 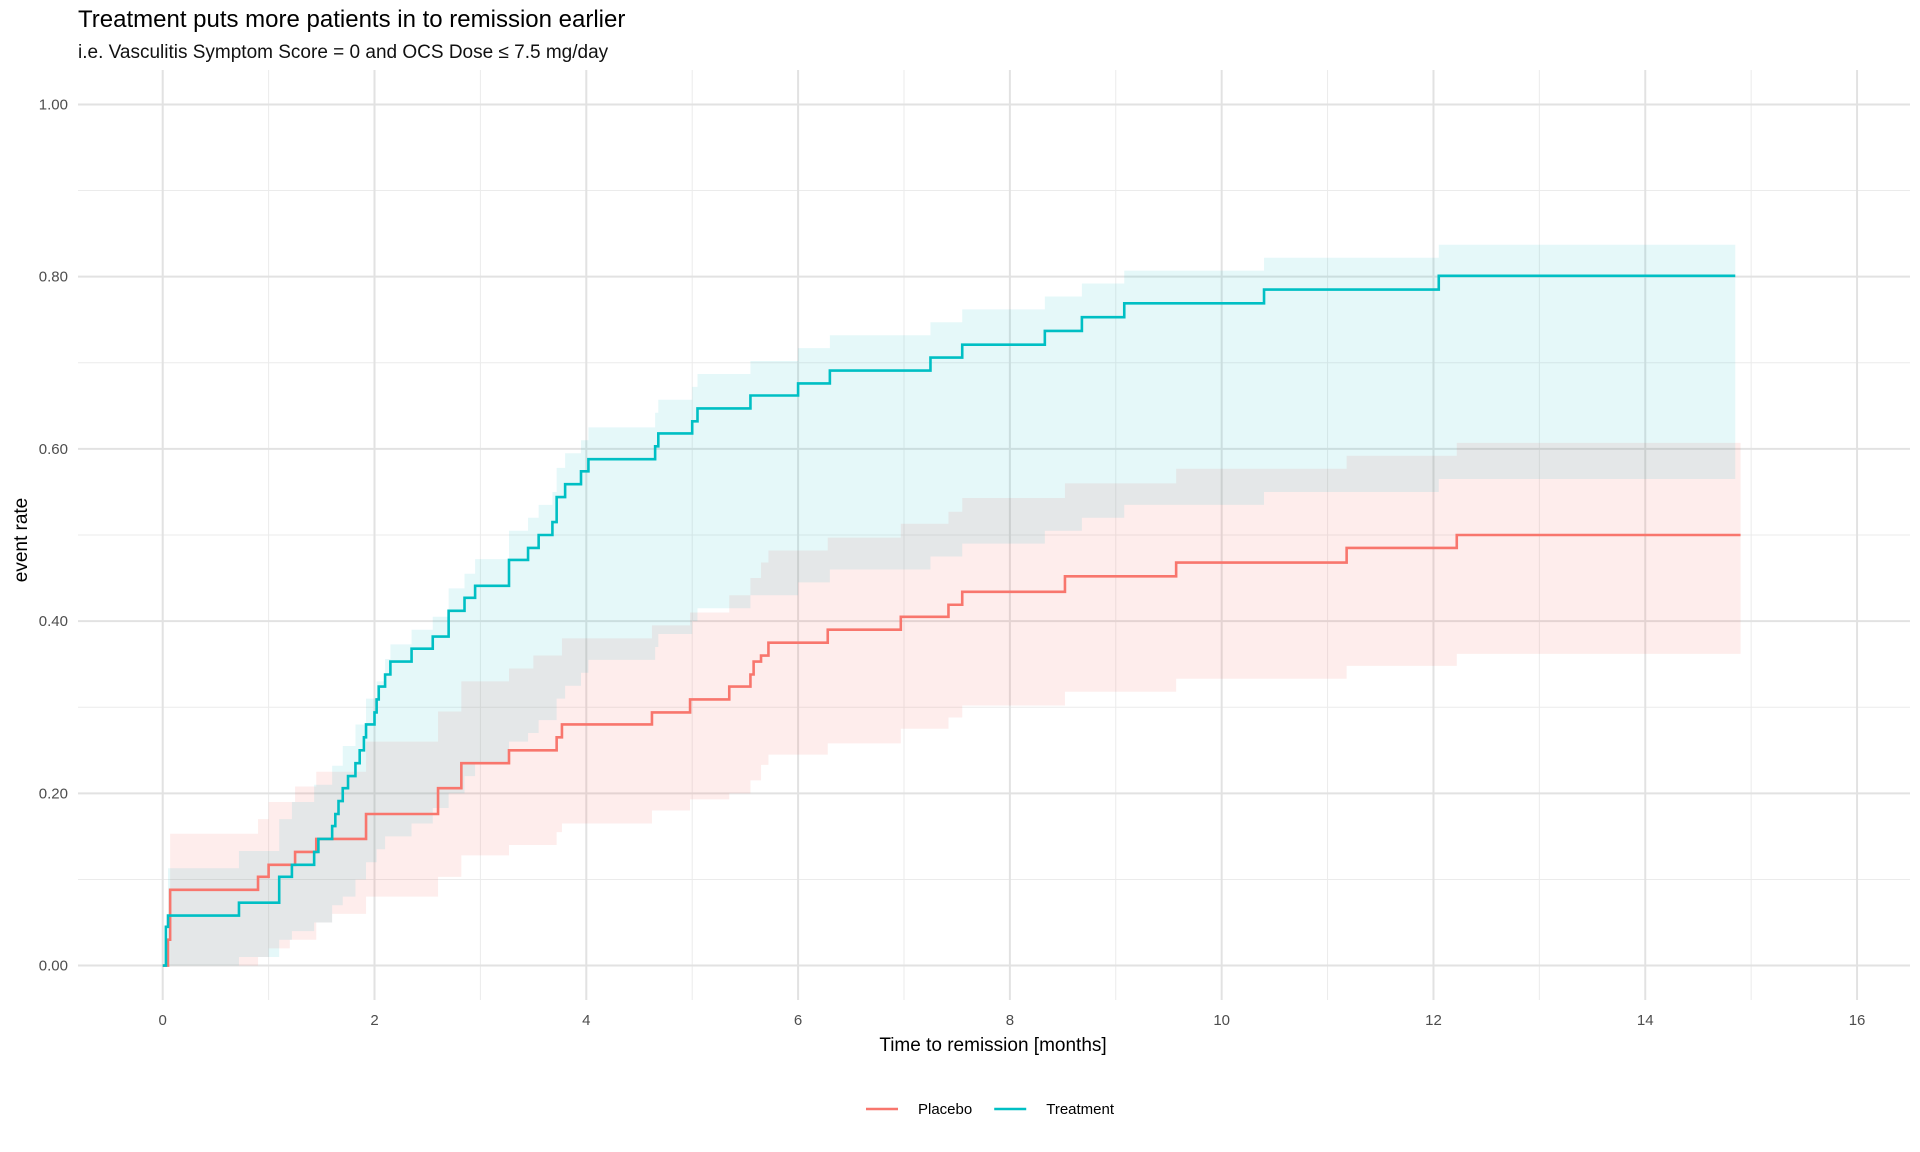 What do you see at coordinates (1645, 1020) in the screenshot?
I see `x-tick-label: 14` at bounding box center [1645, 1020].